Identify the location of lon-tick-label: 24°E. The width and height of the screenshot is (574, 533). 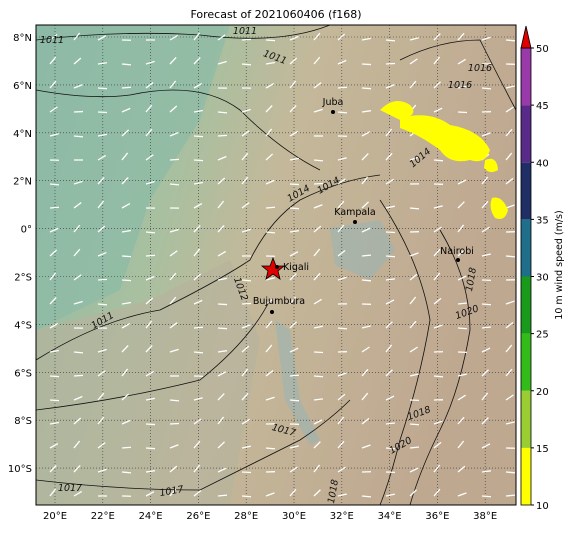
(151, 516).